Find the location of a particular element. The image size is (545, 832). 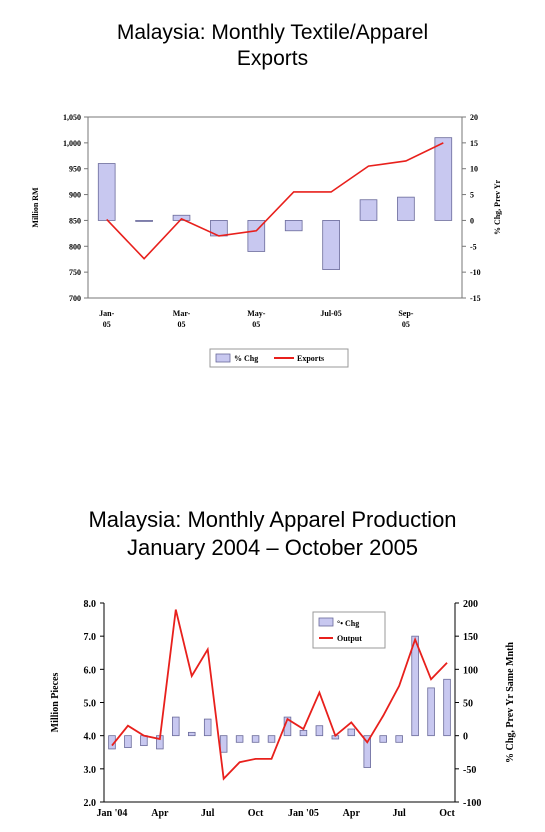

chart2-legend-swatch-bar is located at coordinates (326, 622).